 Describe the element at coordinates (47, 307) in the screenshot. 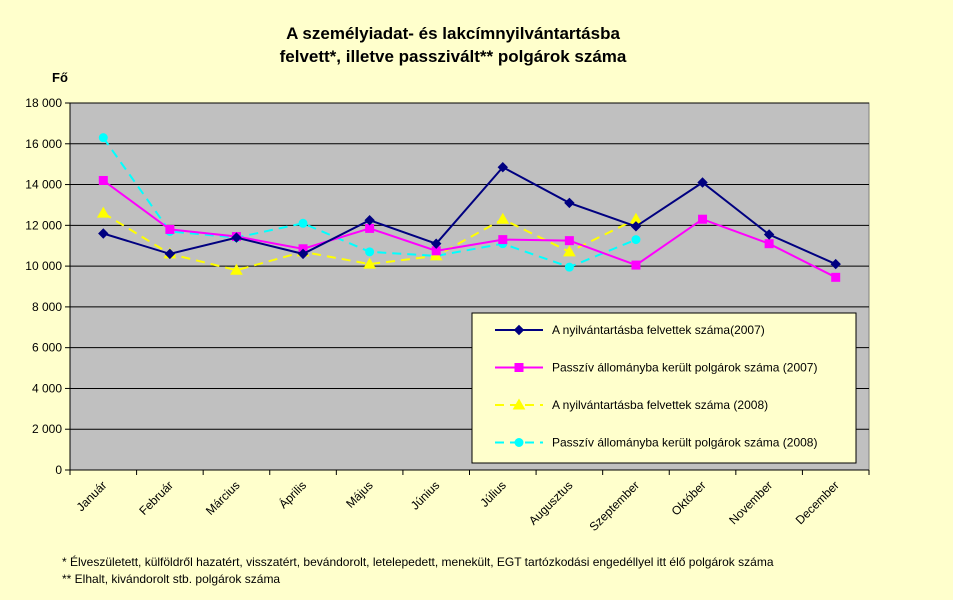

I see `y-tick-label: 8 000` at that location.